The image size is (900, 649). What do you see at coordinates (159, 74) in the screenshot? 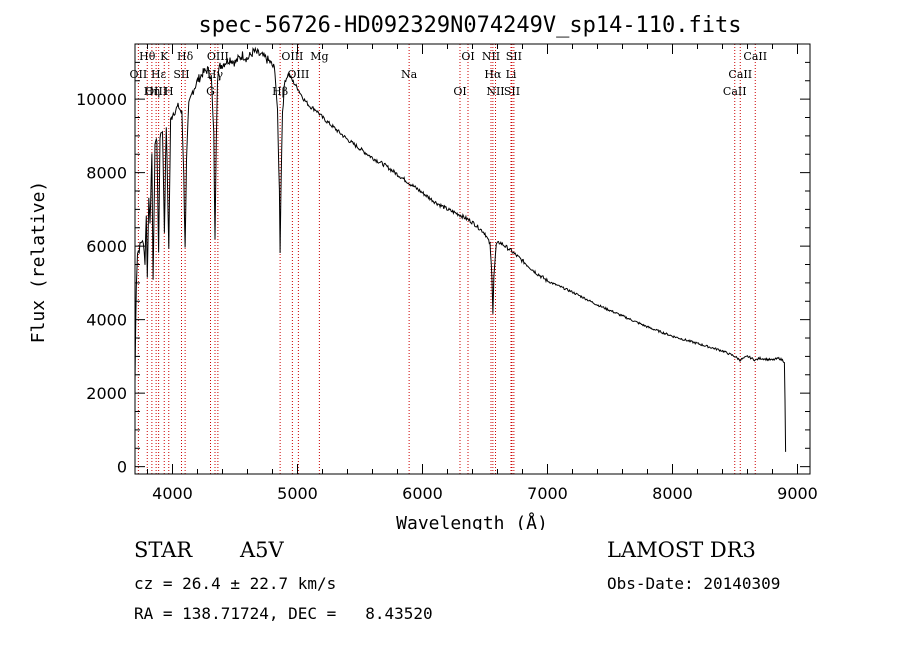
I see `line-label-hε: Hε` at bounding box center [159, 74].